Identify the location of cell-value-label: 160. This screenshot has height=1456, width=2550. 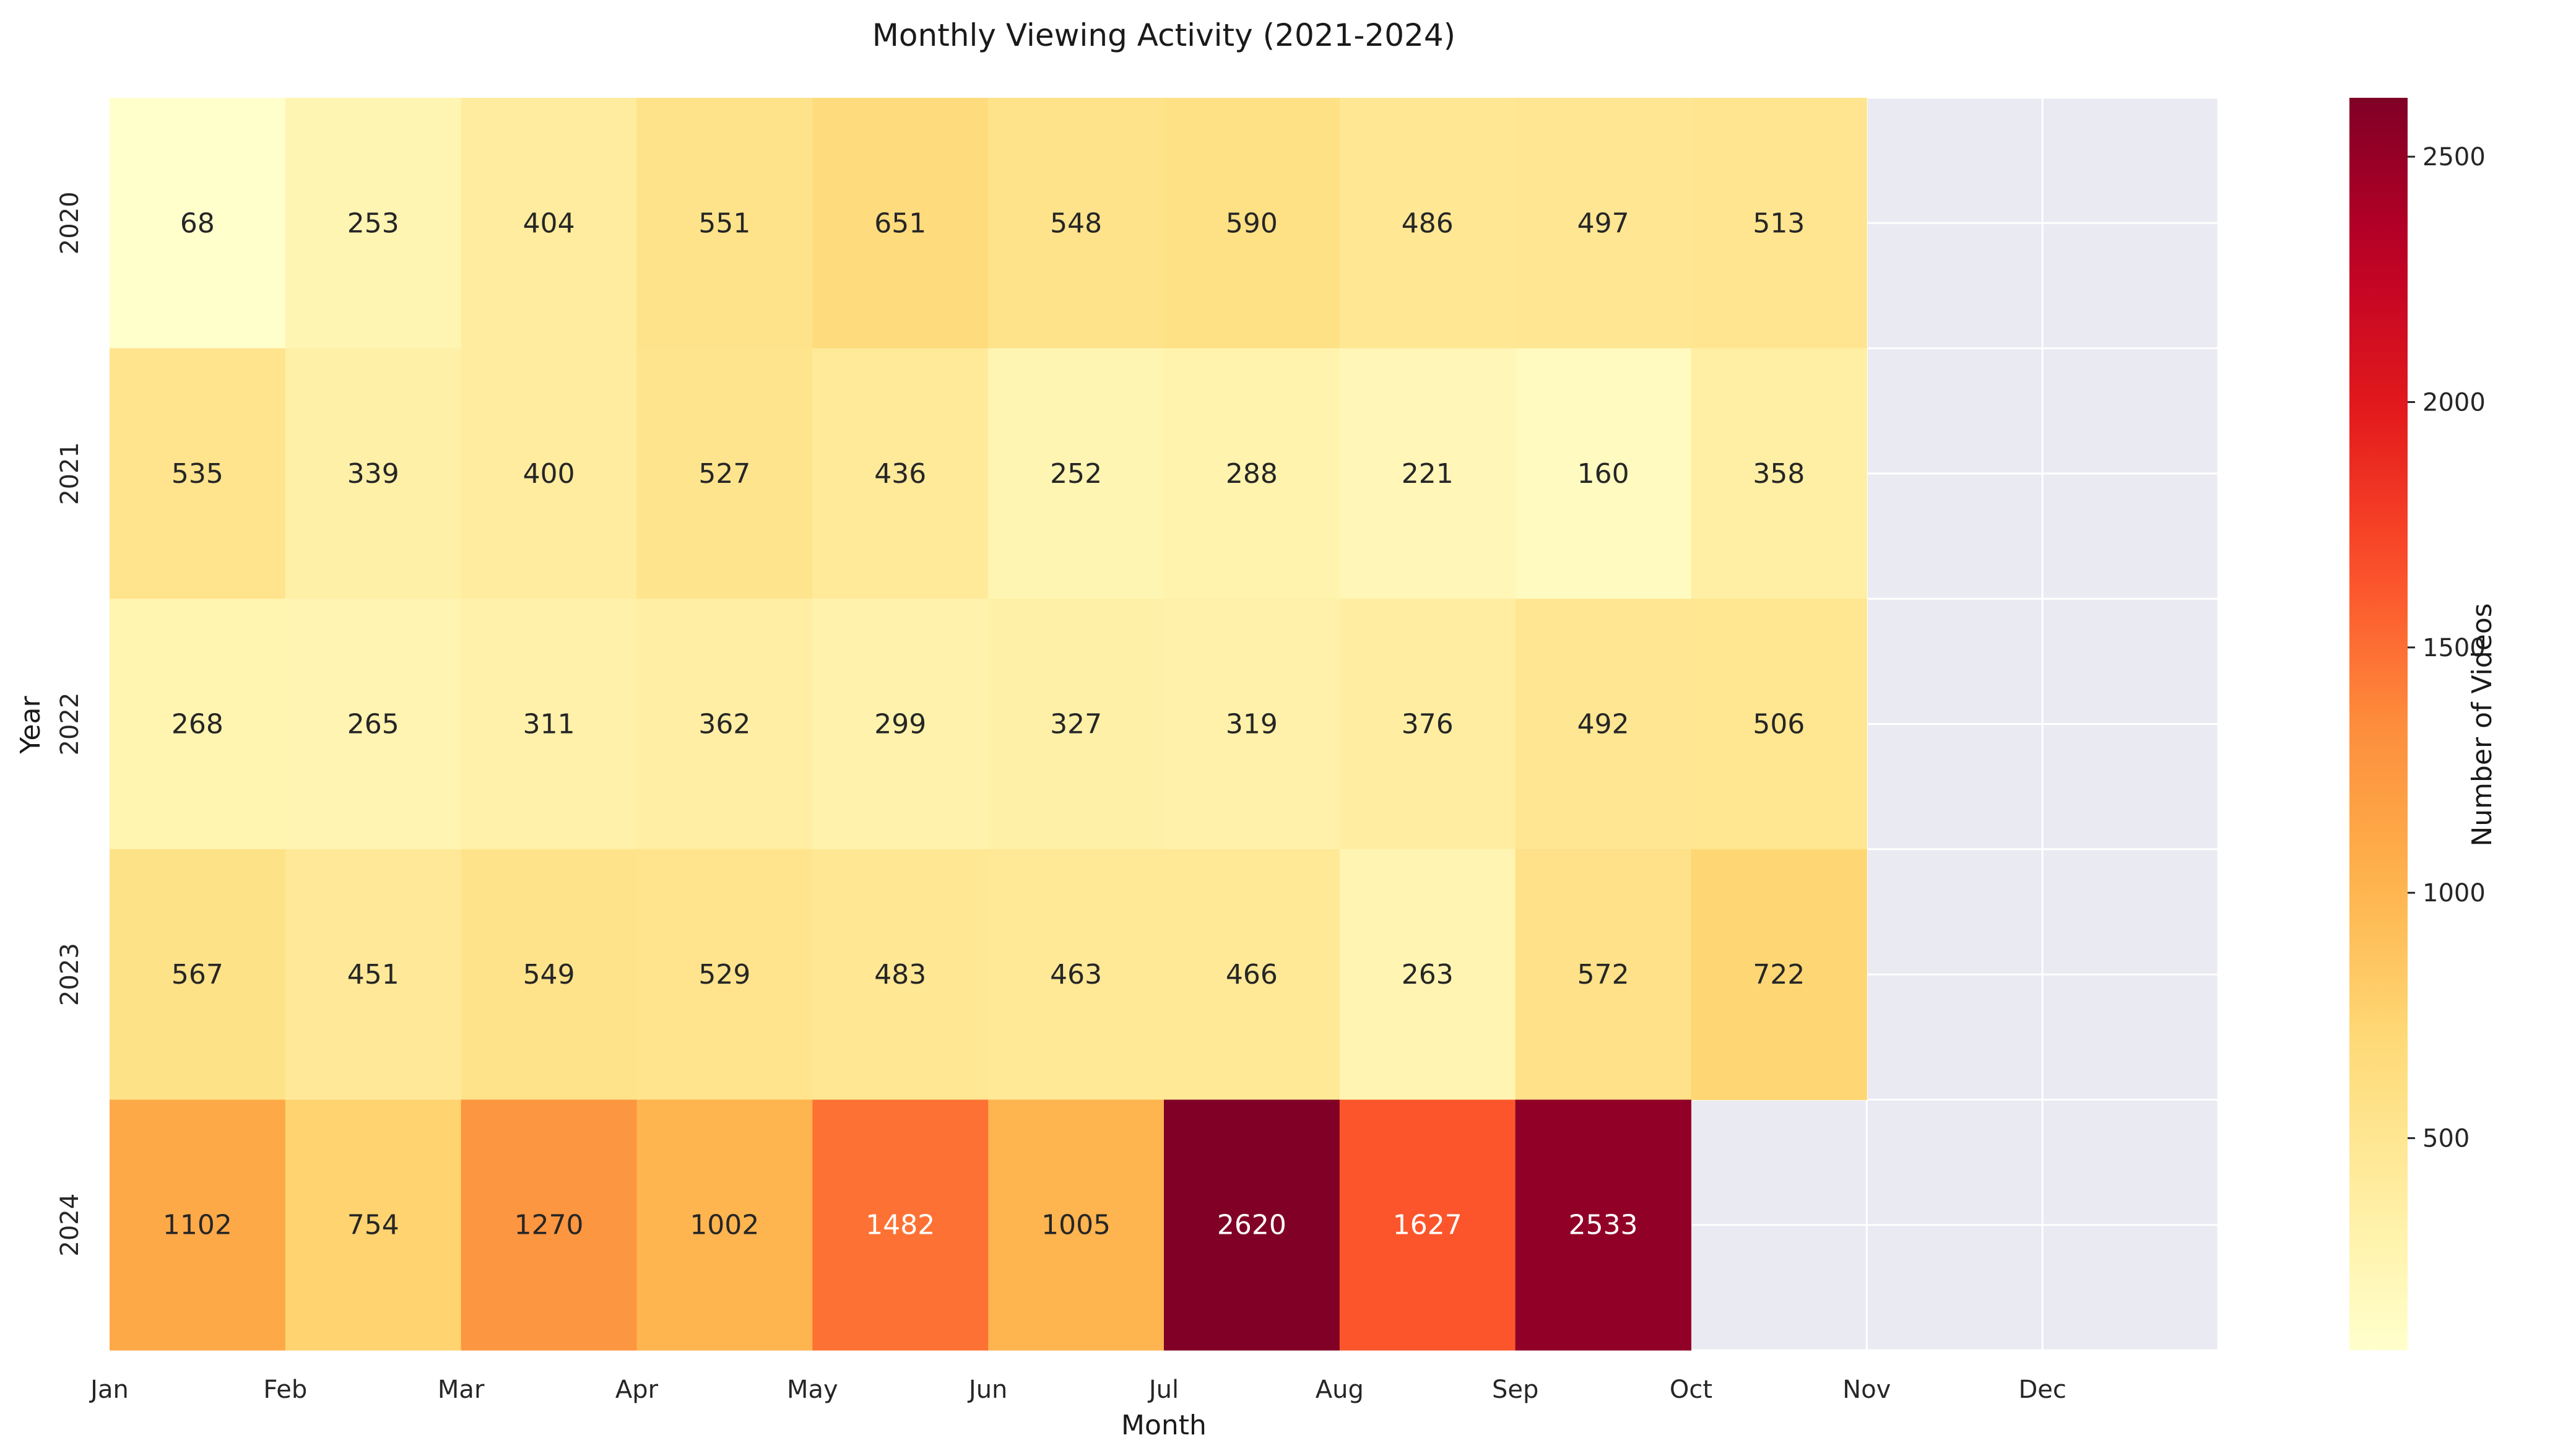
(1603, 474).